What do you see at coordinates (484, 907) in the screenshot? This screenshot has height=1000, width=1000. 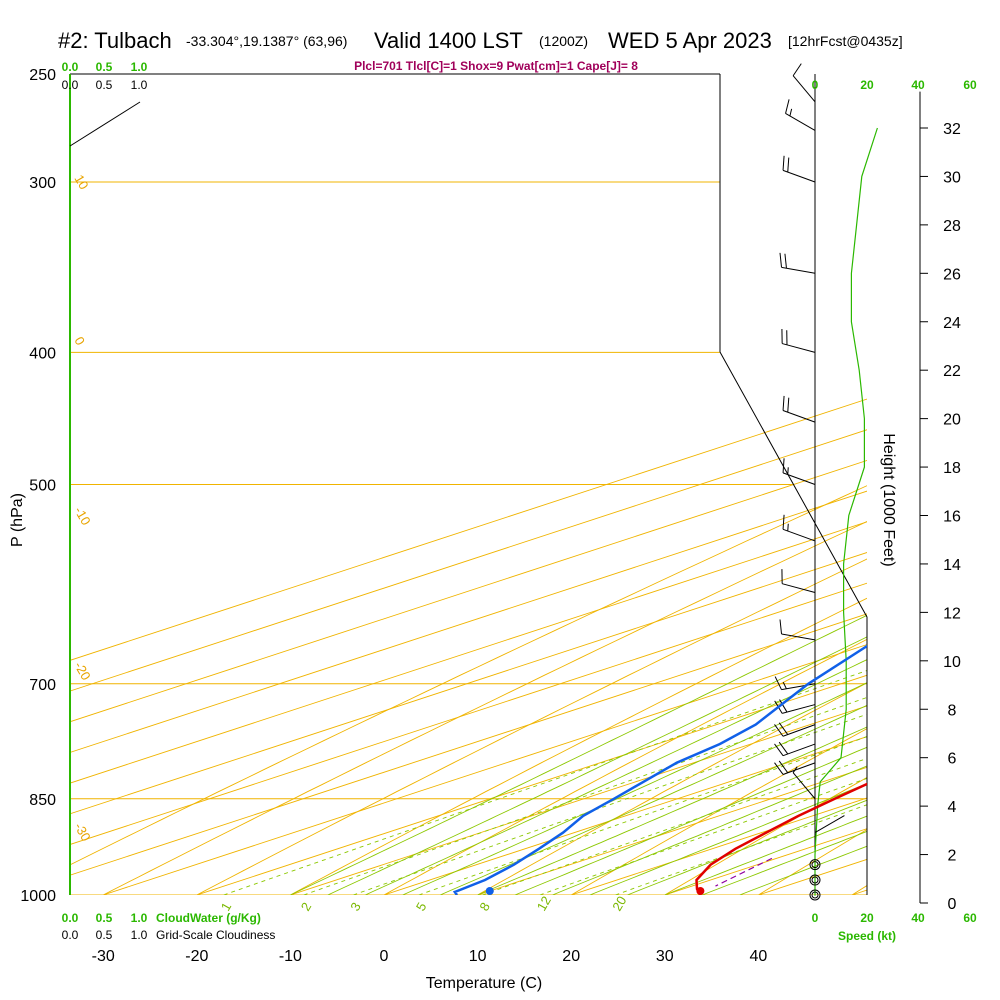 I see `mixing-ratio-label: 8` at bounding box center [484, 907].